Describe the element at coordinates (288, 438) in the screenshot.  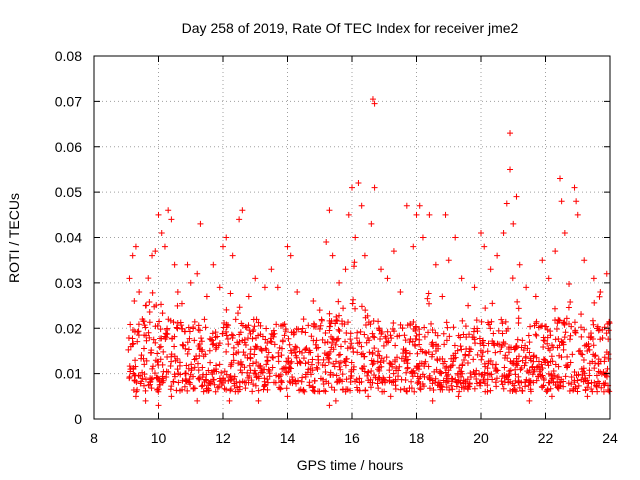
I see `x-tick-label: 14` at that location.